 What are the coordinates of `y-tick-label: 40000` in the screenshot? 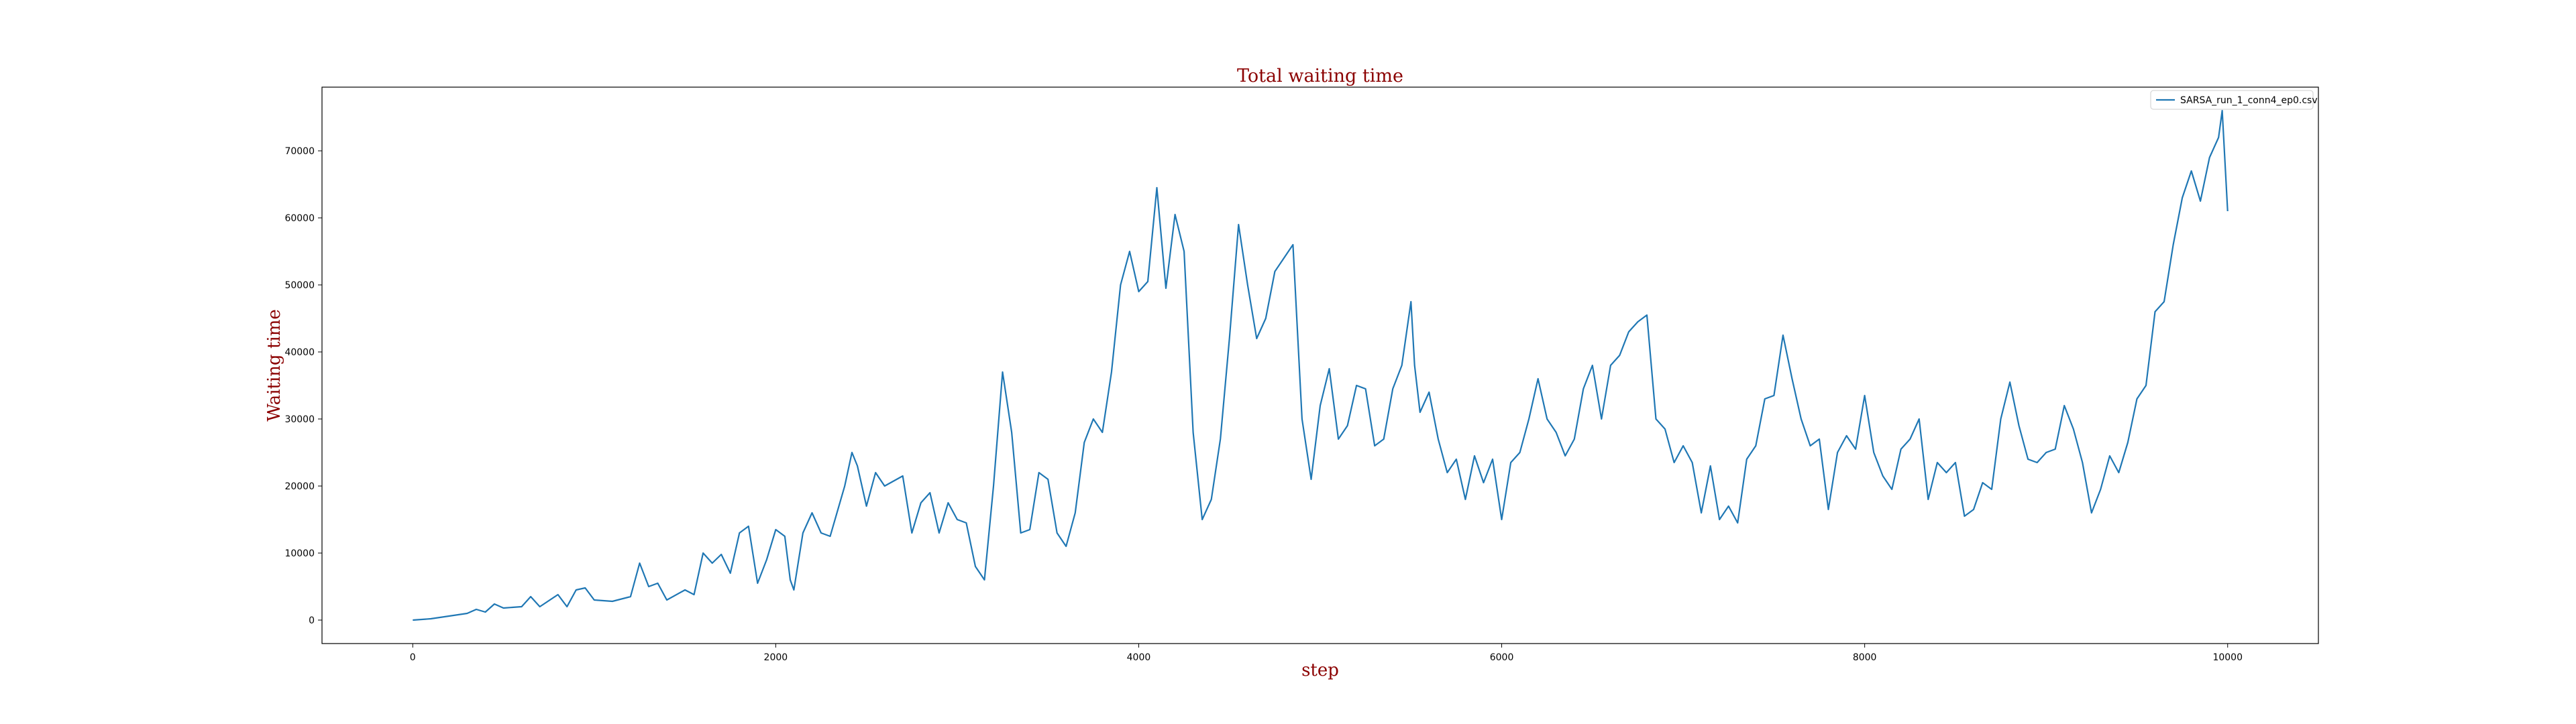 It's located at (299, 352).